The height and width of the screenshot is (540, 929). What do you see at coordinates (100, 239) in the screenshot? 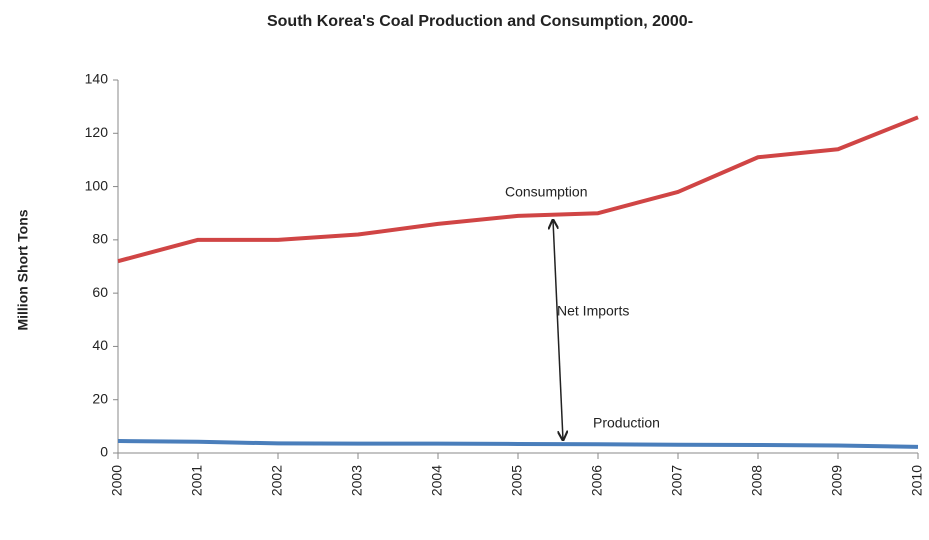
I see `y-tick-label: 80` at bounding box center [100, 239].